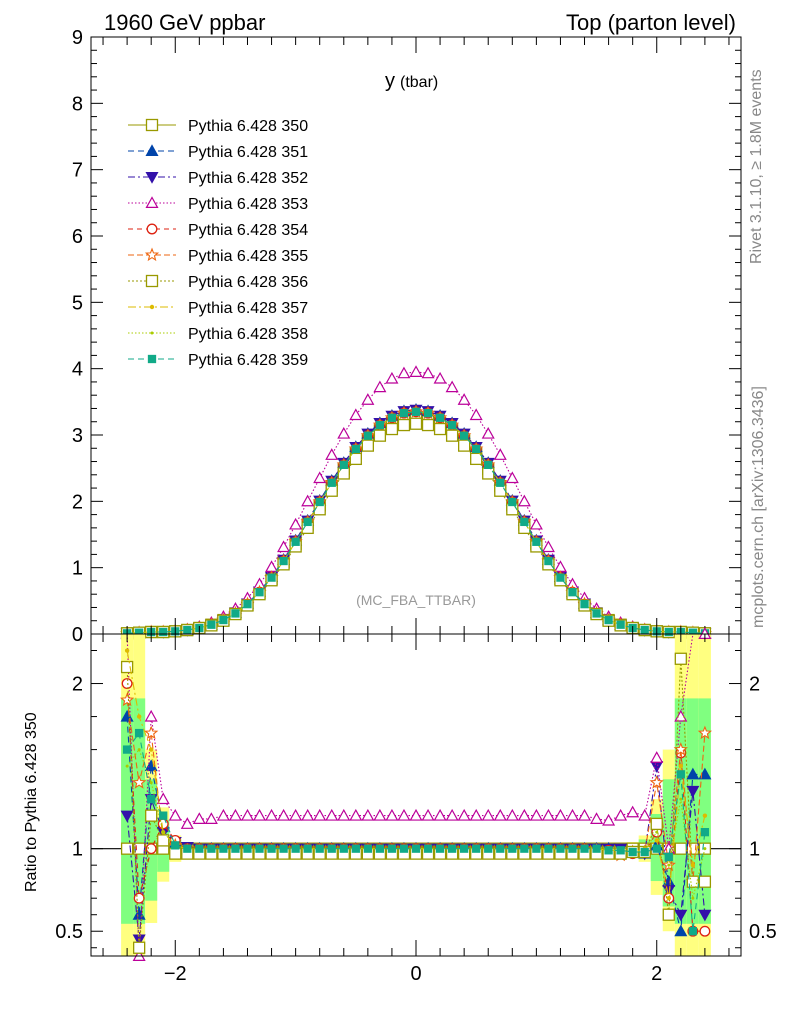  What do you see at coordinates (77, 569) in the screenshot?
I see `y-tick-label: 1` at bounding box center [77, 569].